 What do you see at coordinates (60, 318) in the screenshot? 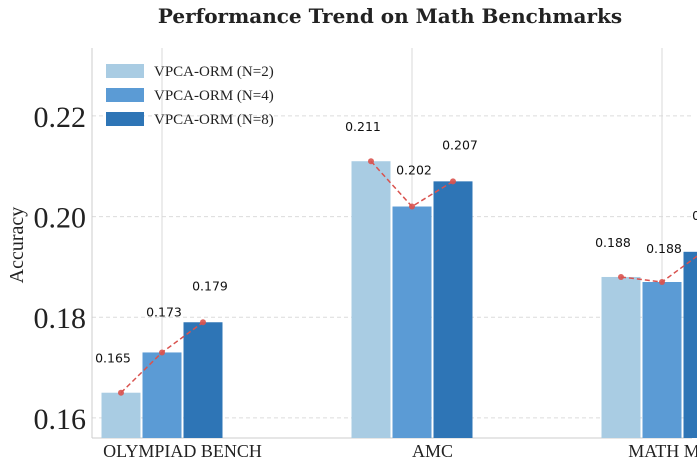
I see `y-tick-label: 0.18` at bounding box center [60, 318].